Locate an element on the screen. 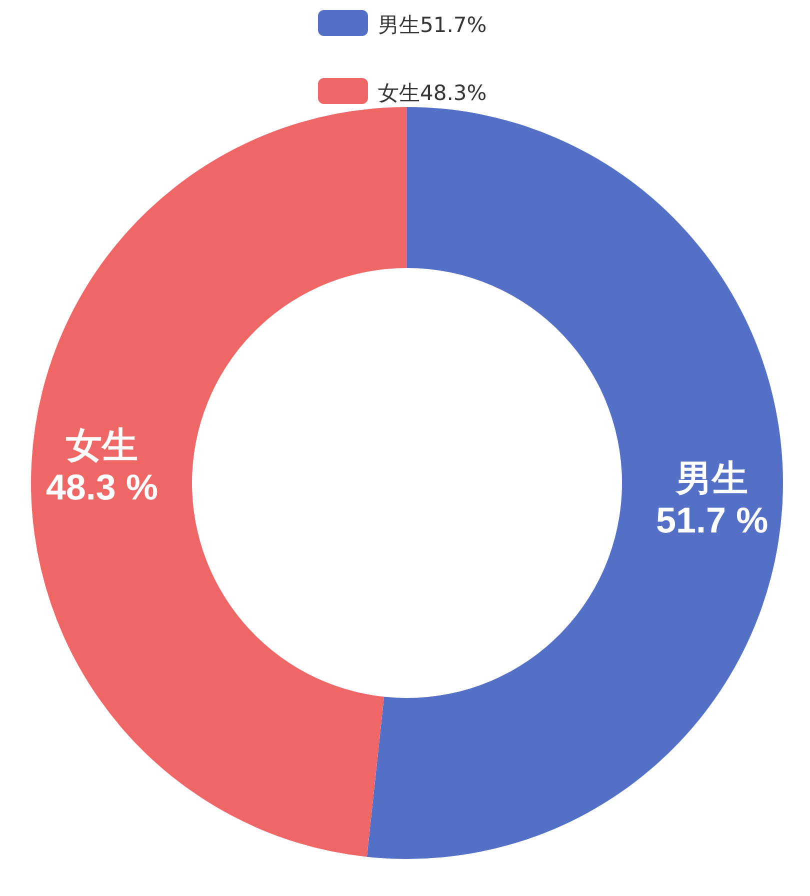 The image size is (810, 896). legend-label: 女生48.3% is located at coordinates (432, 93).